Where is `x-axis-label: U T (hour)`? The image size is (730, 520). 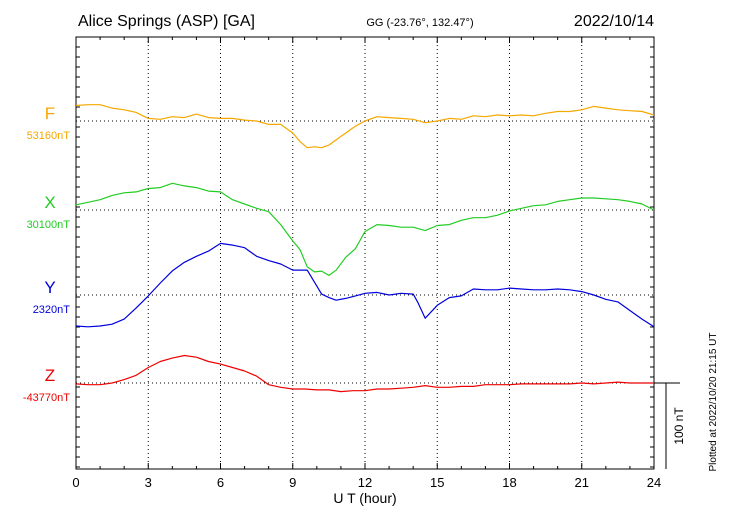
x-axis-label: U T (hour) is located at coordinates (364, 498).